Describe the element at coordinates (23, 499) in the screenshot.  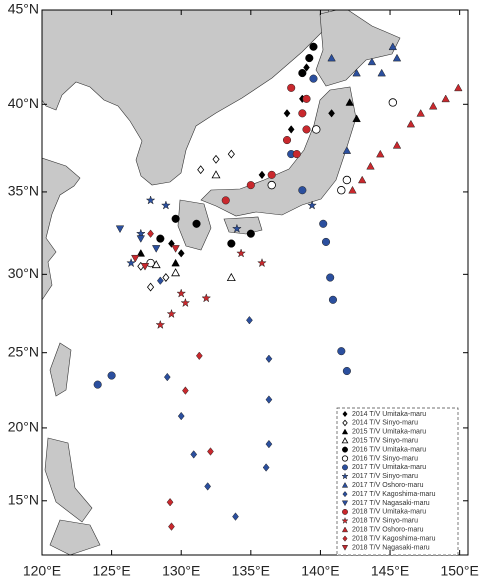
I see `y-tick-label: 15°N` at that location.